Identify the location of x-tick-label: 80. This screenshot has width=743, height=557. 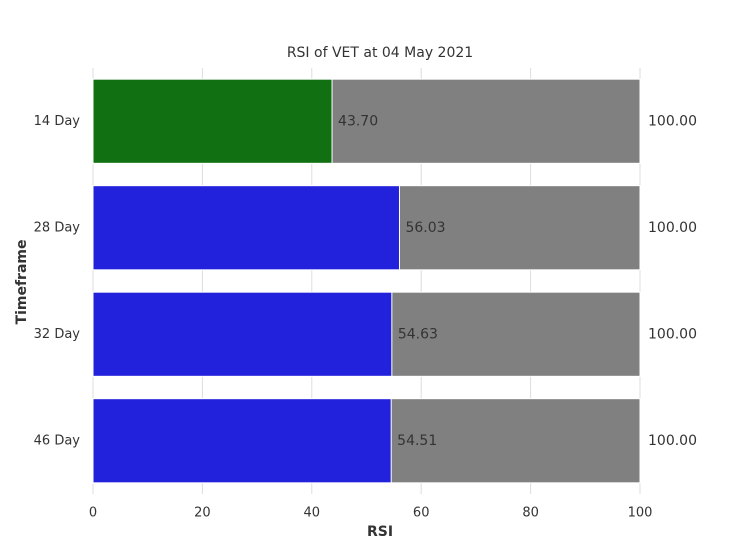
(530, 513).